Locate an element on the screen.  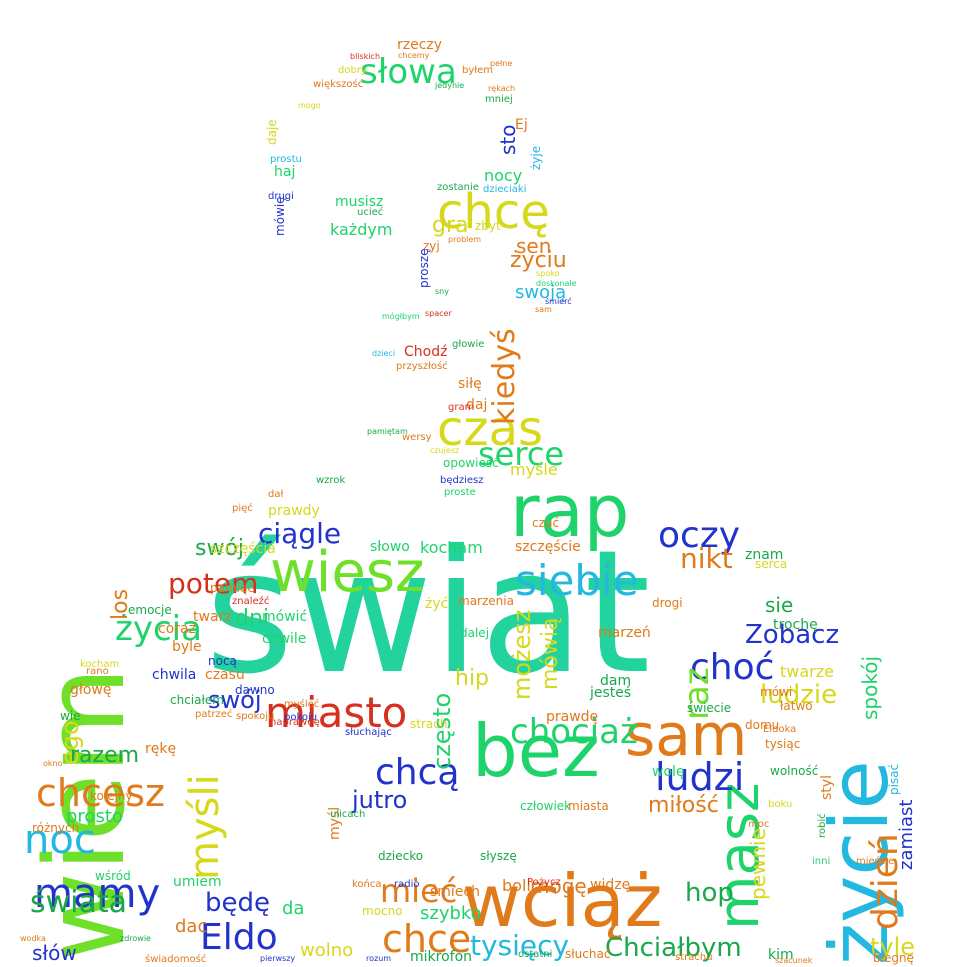
cloud-word: tysiąc is located at coordinates (783, 744).